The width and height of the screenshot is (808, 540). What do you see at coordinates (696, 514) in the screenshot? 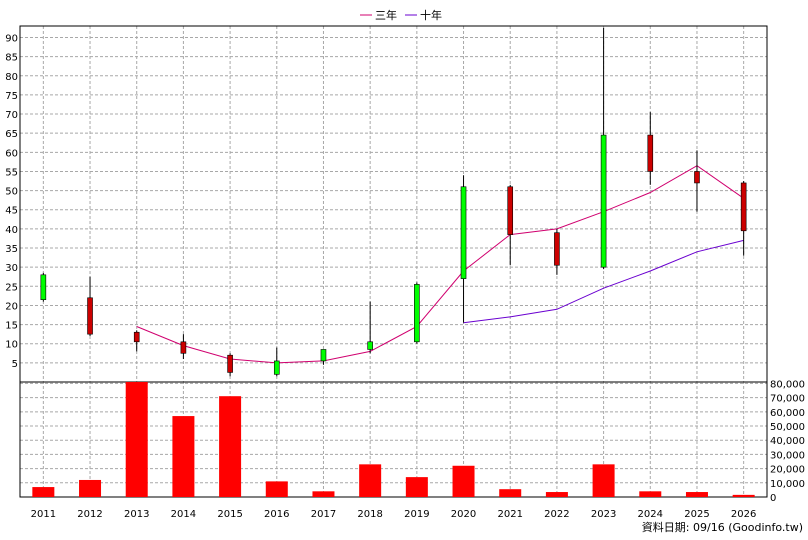
I see `x-tick-label: 2025` at bounding box center [696, 514].